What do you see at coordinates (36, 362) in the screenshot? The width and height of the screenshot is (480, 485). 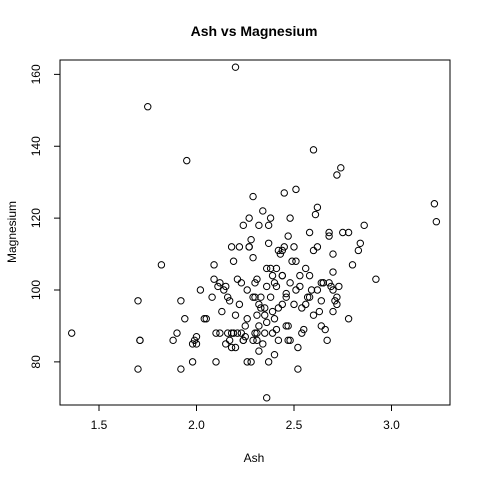 I see `y-tick-label-0: 80` at bounding box center [36, 362].